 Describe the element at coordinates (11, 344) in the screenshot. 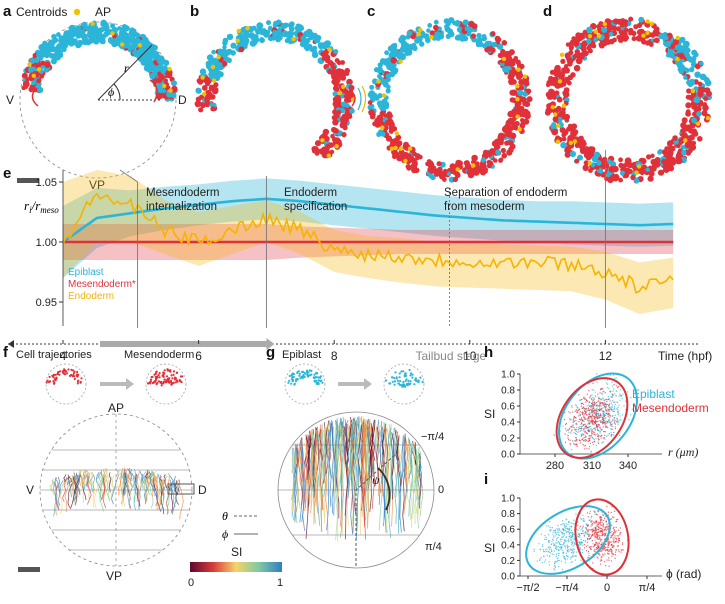

I see `x-axis-arrow-left` at that location.